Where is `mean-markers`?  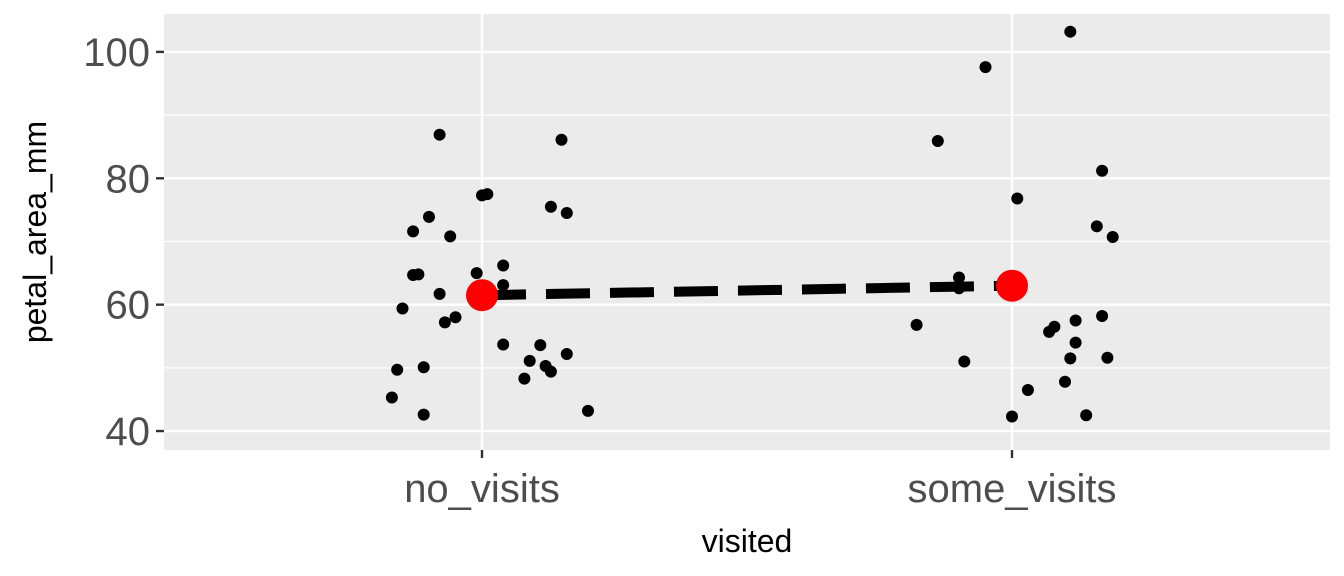
mean-markers is located at coordinates (747, 290).